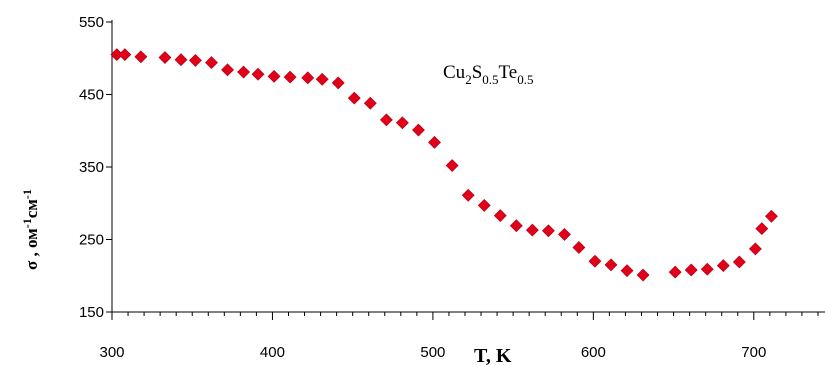 The width and height of the screenshot is (825, 365). I want to click on y-axis-title: σ , ом-1см-1, so click(30, 229).